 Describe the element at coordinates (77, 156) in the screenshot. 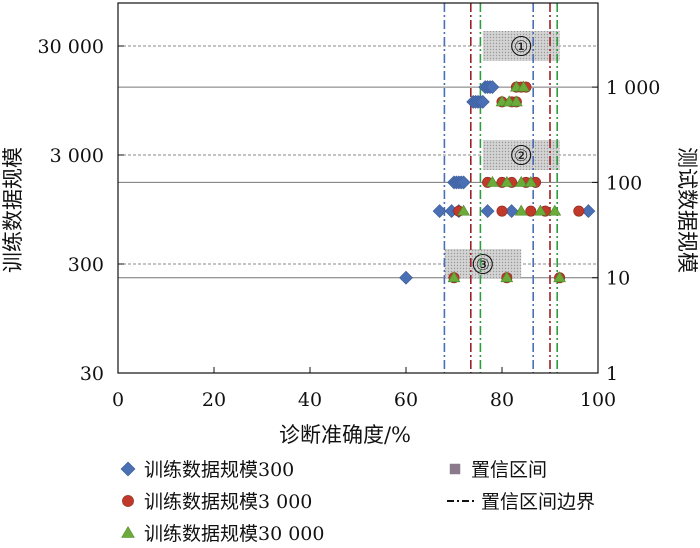

I see `left-y-tick-label: 3 000` at that location.